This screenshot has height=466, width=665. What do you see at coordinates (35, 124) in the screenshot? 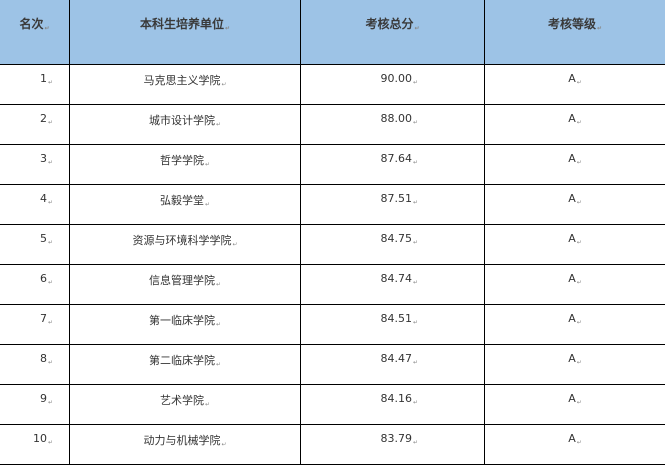
I see `rank-cell: 2` at bounding box center [35, 124].